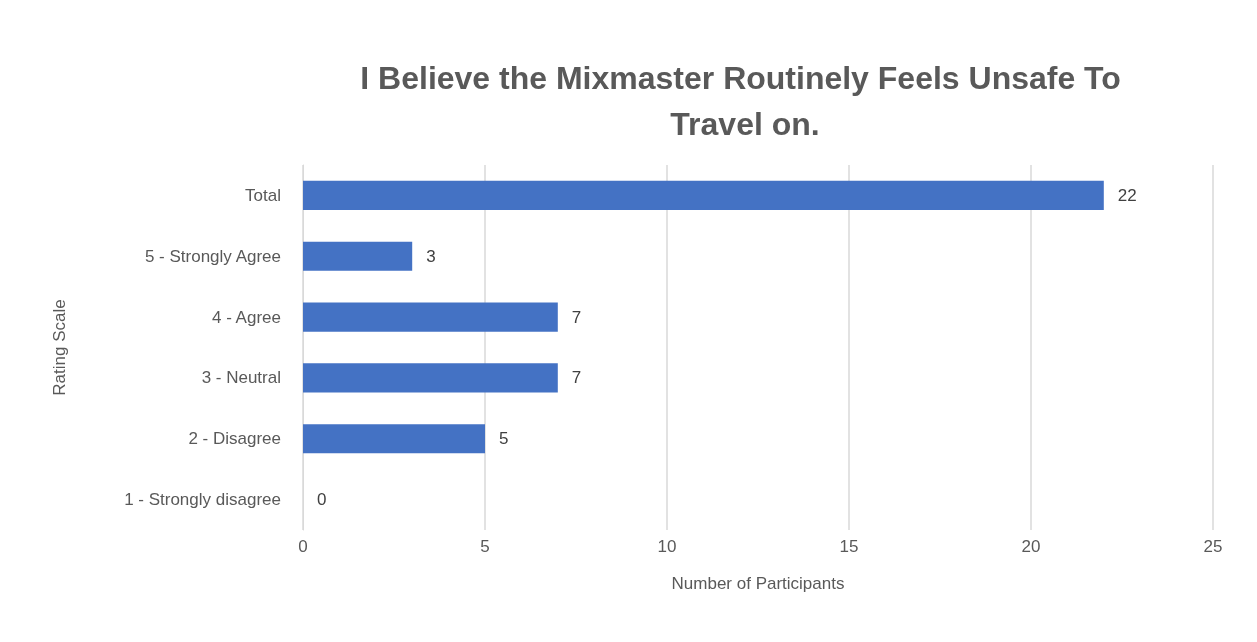  What do you see at coordinates (745, 101) in the screenshot?
I see `chart-title: I Believe the Mixmaster Routinely Feels Unsafe To Travel on.` at bounding box center [745, 101].